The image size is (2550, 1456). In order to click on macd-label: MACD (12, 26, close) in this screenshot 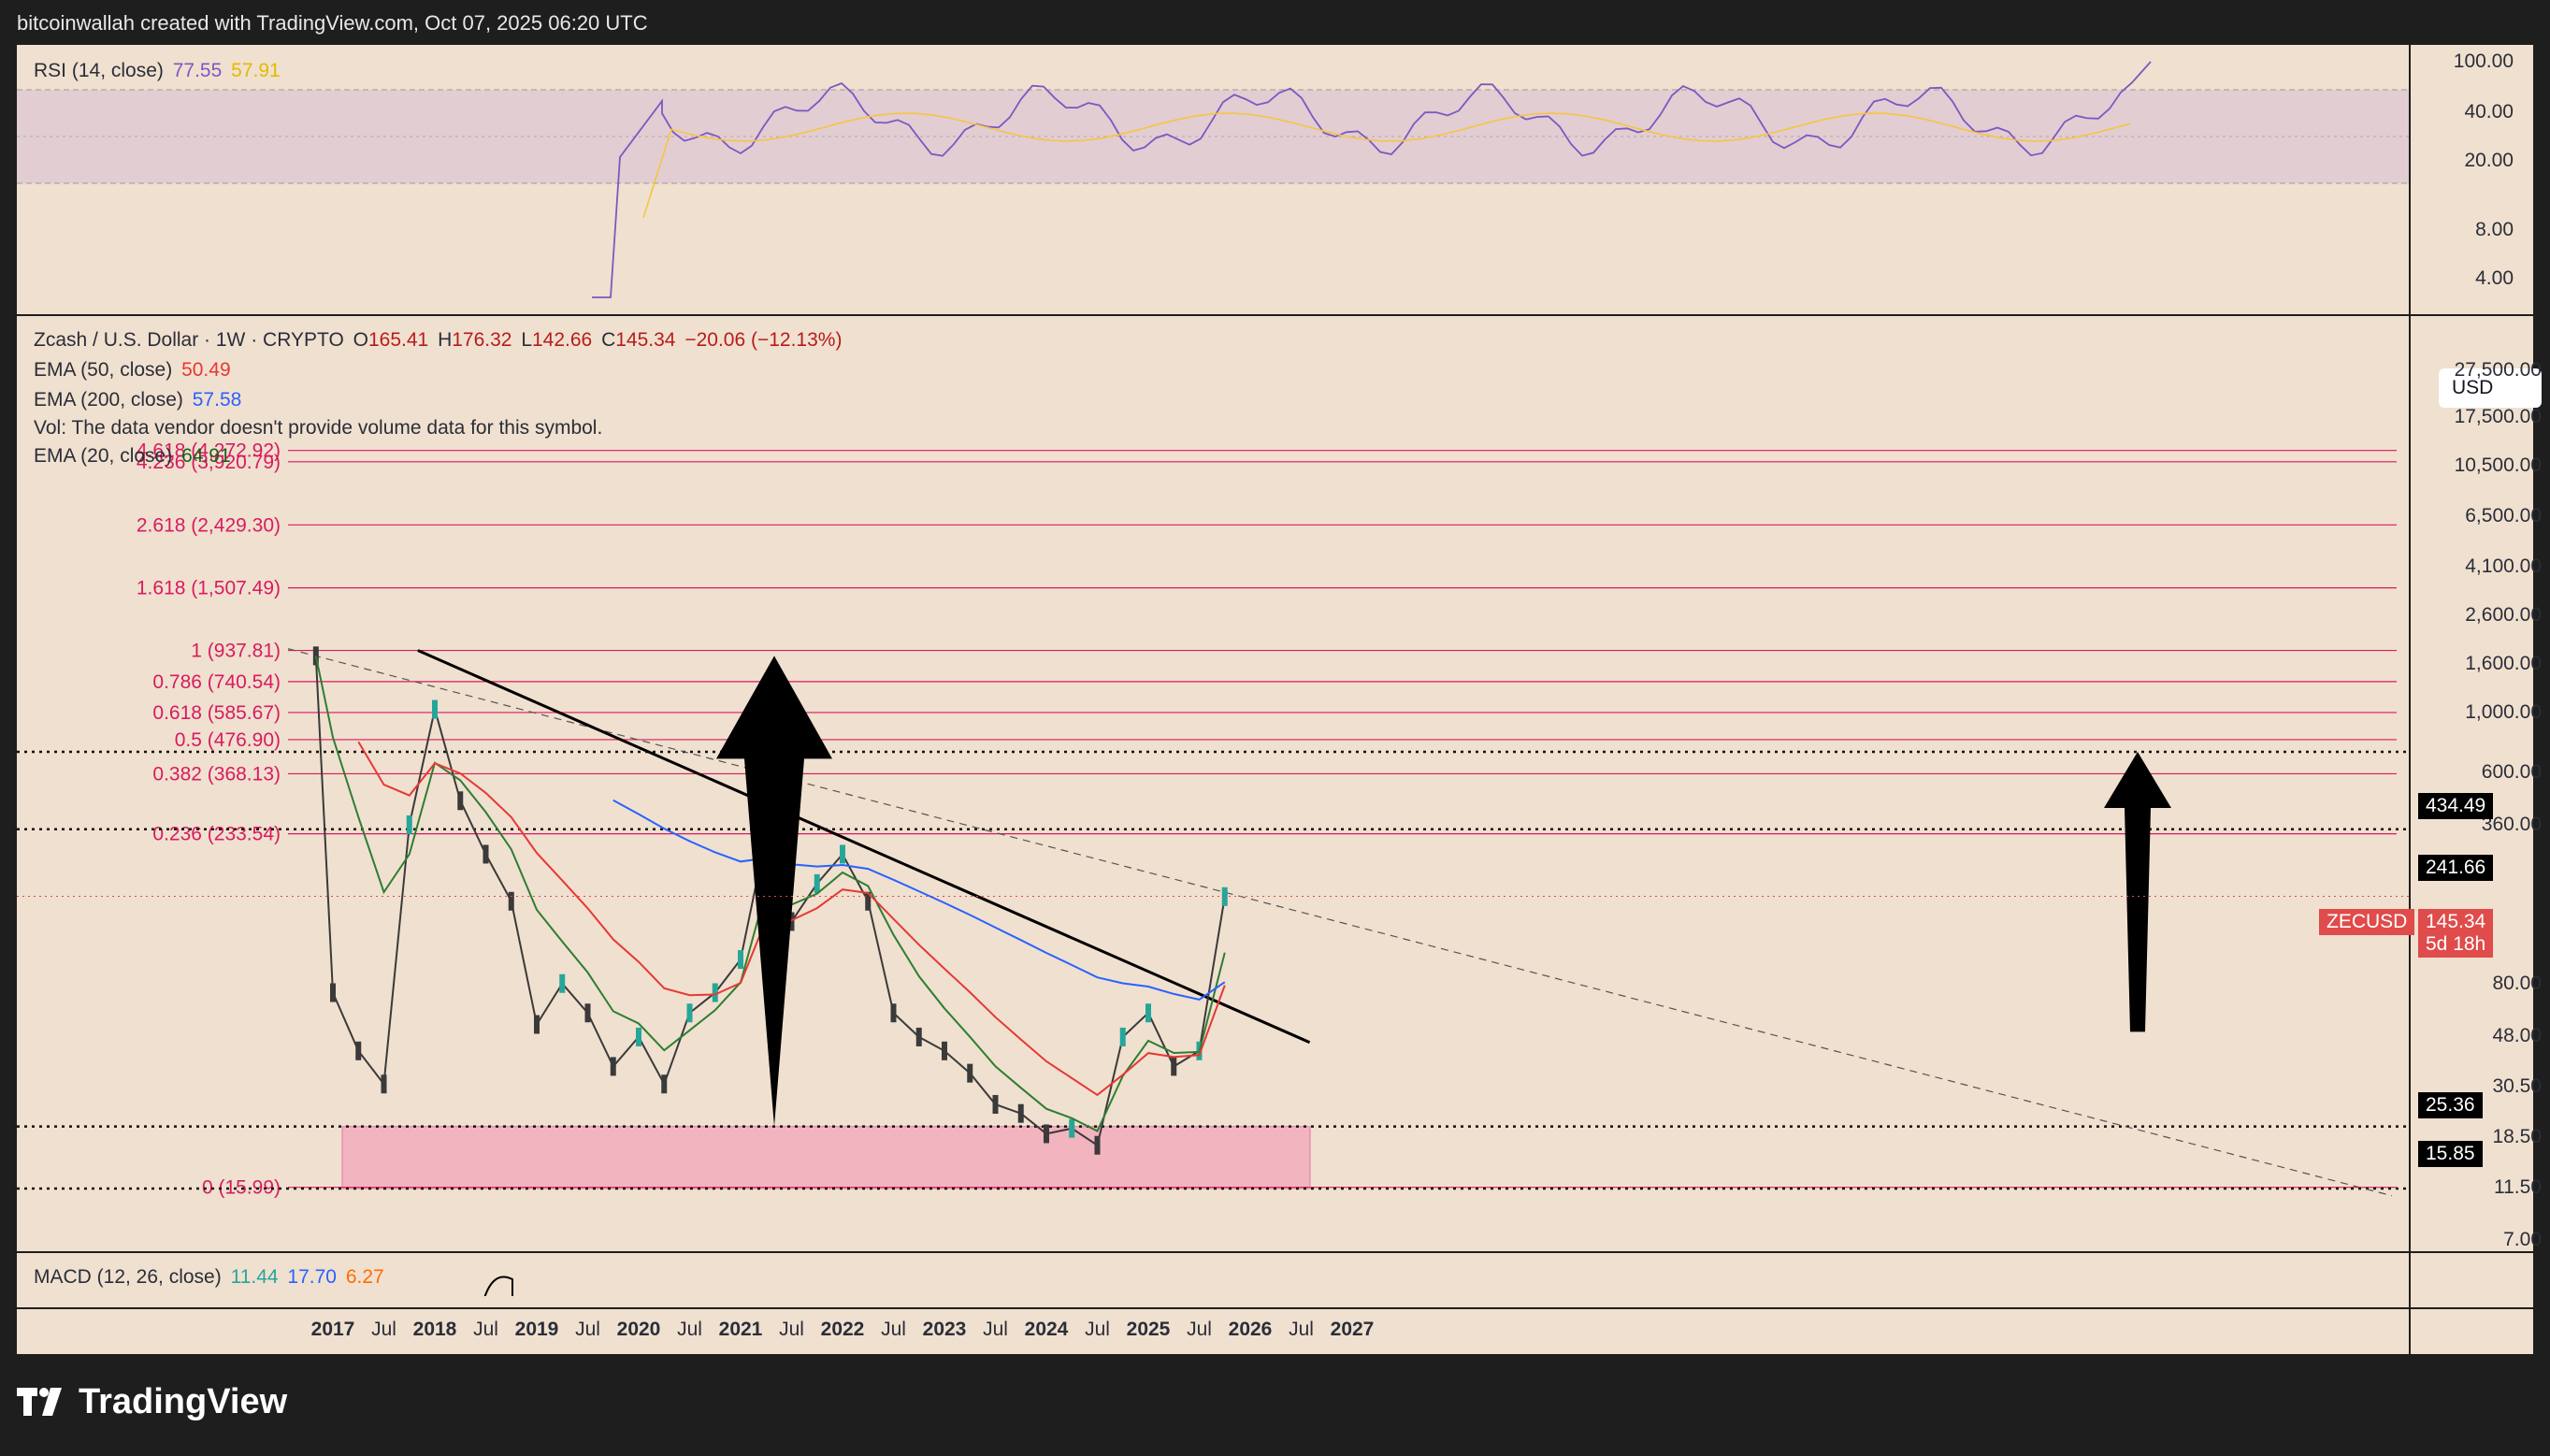, I will do `click(128, 1277)`.